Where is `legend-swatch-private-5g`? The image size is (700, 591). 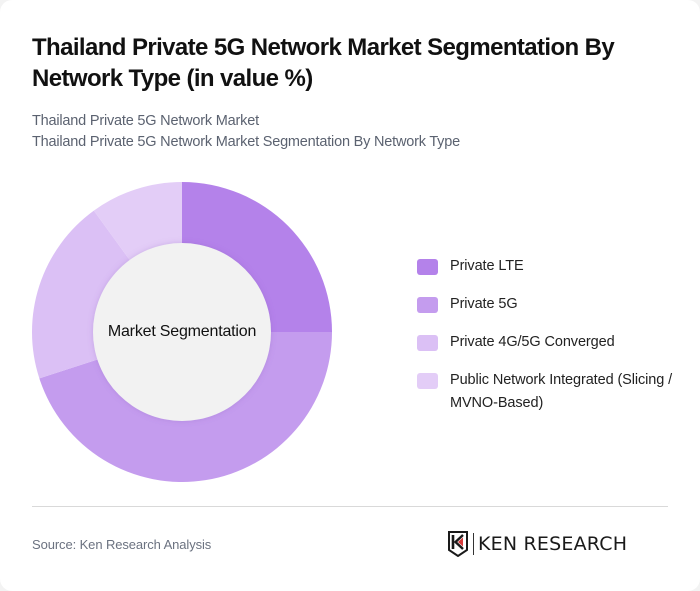
legend-swatch-private-5g is located at coordinates (427, 305).